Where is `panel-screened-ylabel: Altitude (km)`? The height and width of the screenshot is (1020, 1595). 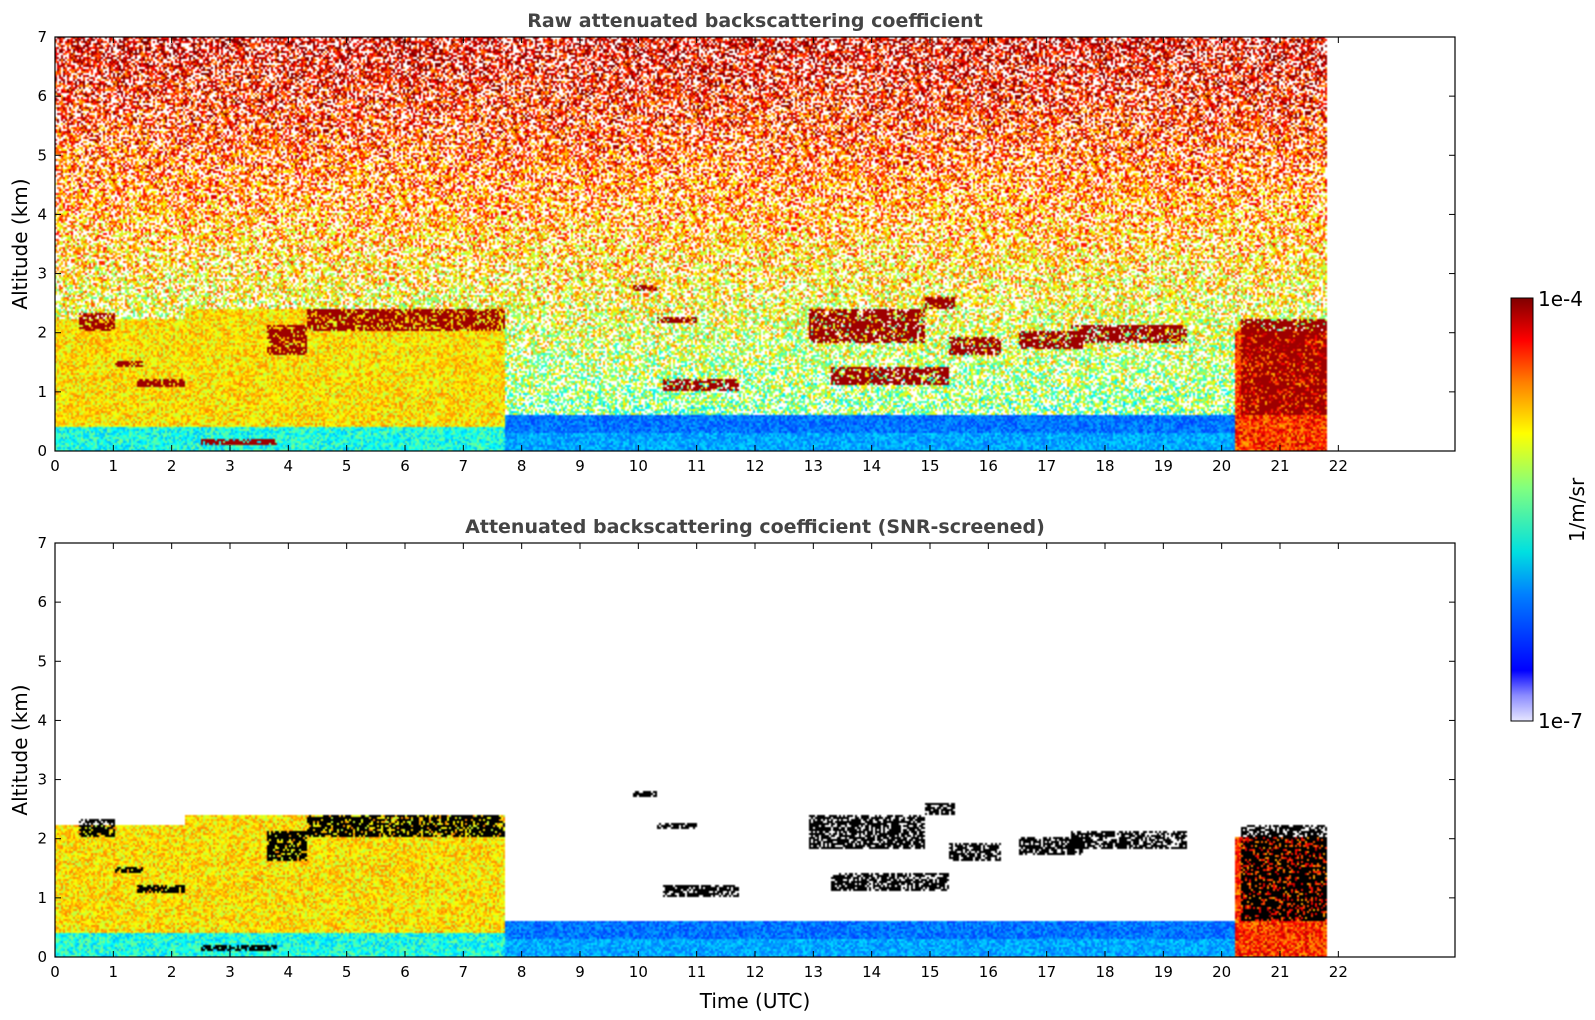
panel-screened-ylabel: Altitude (km) is located at coordinates (20, 749).